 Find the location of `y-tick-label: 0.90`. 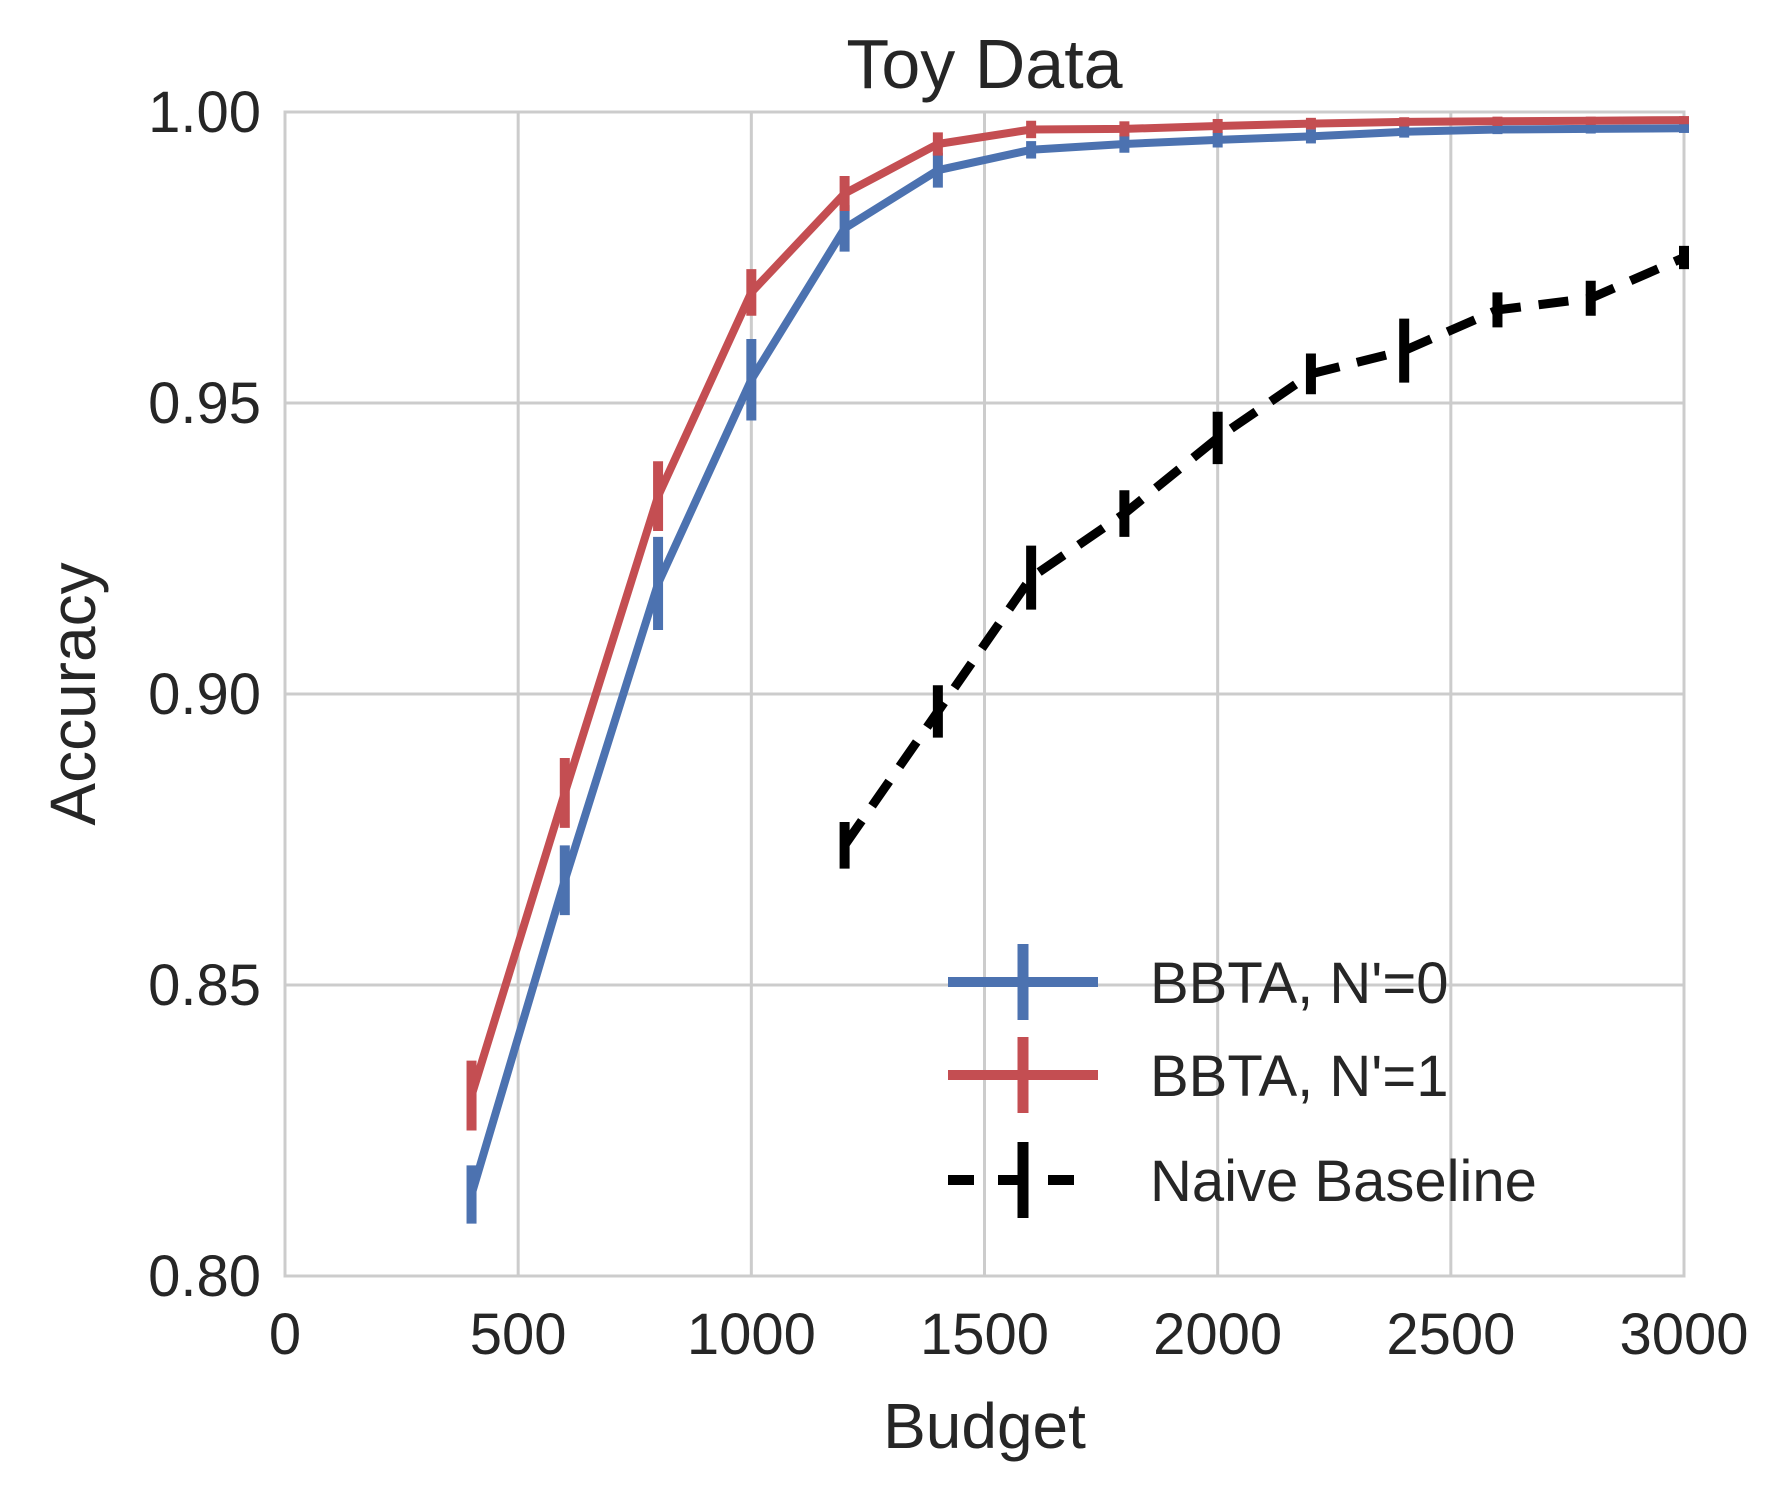

y-tick-label: 0.90 is located at coordinates (204, 694).